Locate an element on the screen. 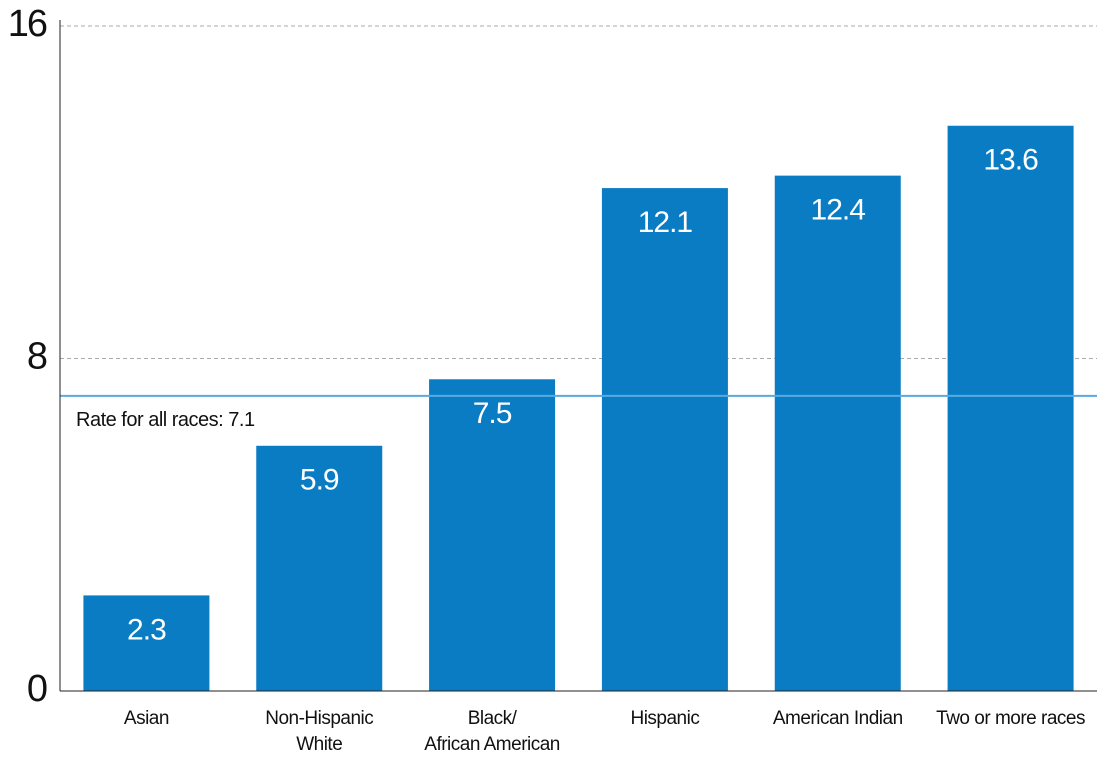  reference-label: Rate for all races: 7.1 is located at coordinates (165, 420).